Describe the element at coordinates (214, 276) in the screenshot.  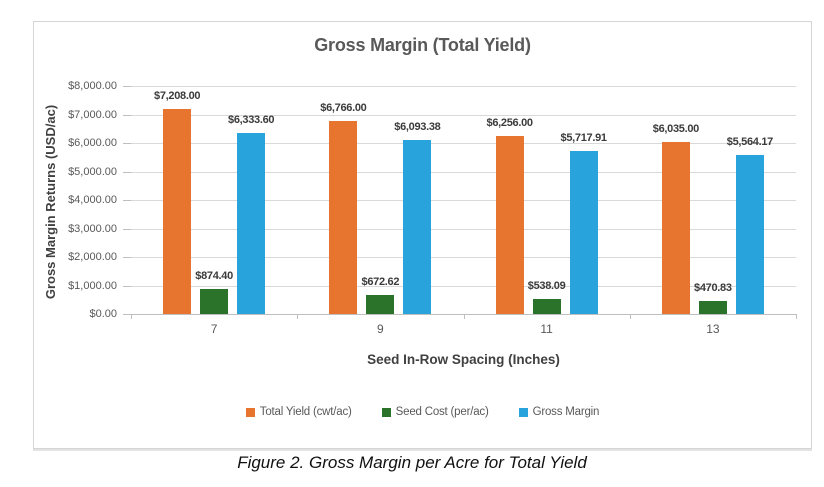
I see `bar-value-label: $874.40` at that location.